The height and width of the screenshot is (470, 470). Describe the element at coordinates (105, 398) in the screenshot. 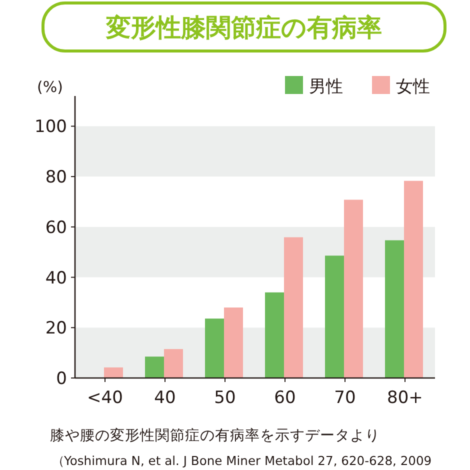

I see `x-tick-label: <40` at that location.